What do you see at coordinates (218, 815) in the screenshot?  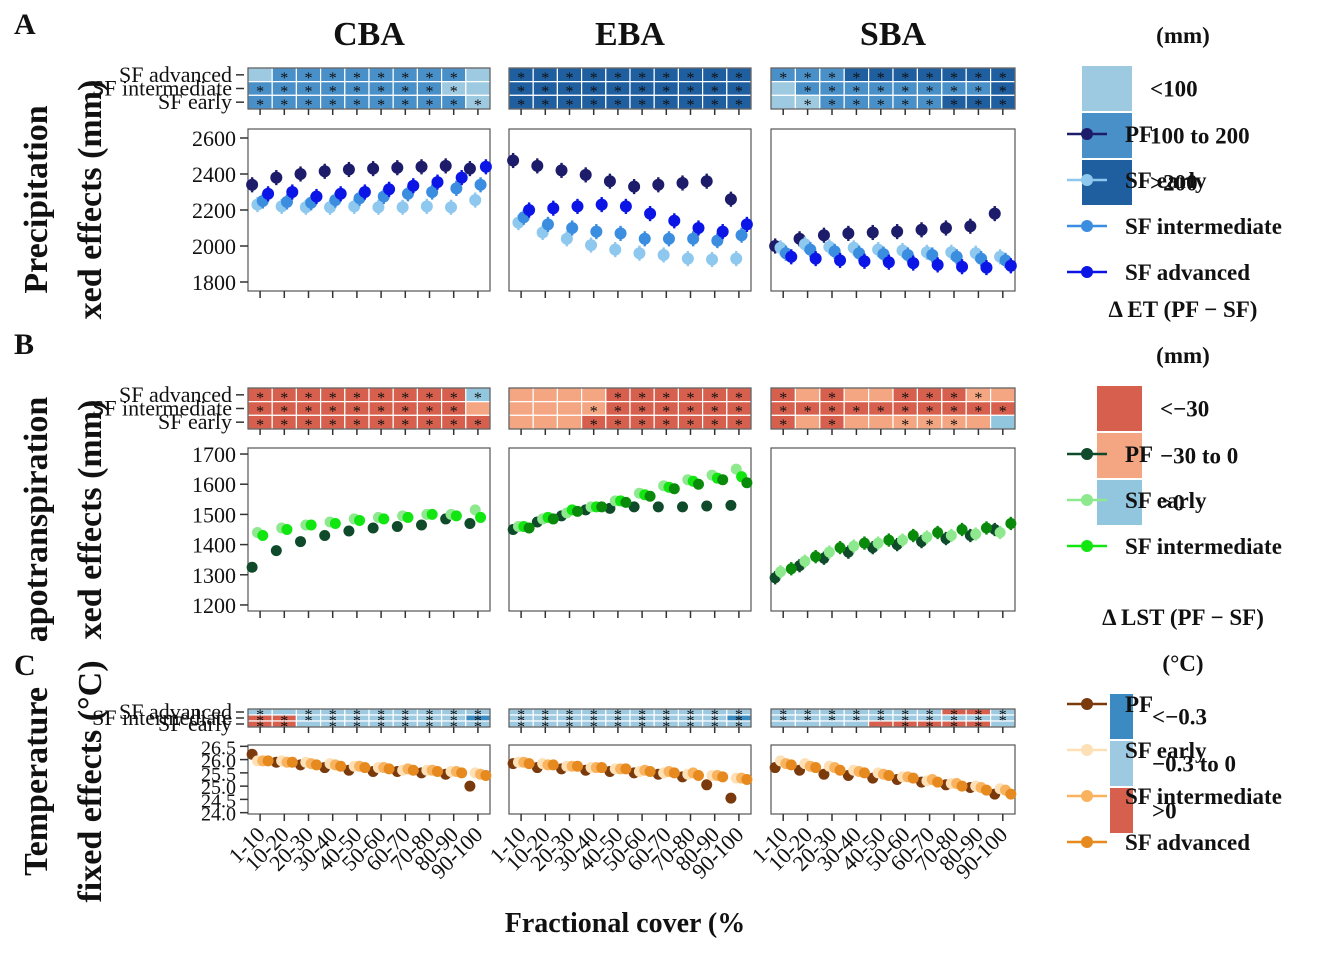 I see `y-tick-label: 24.0` at bounding box center [218, 815].